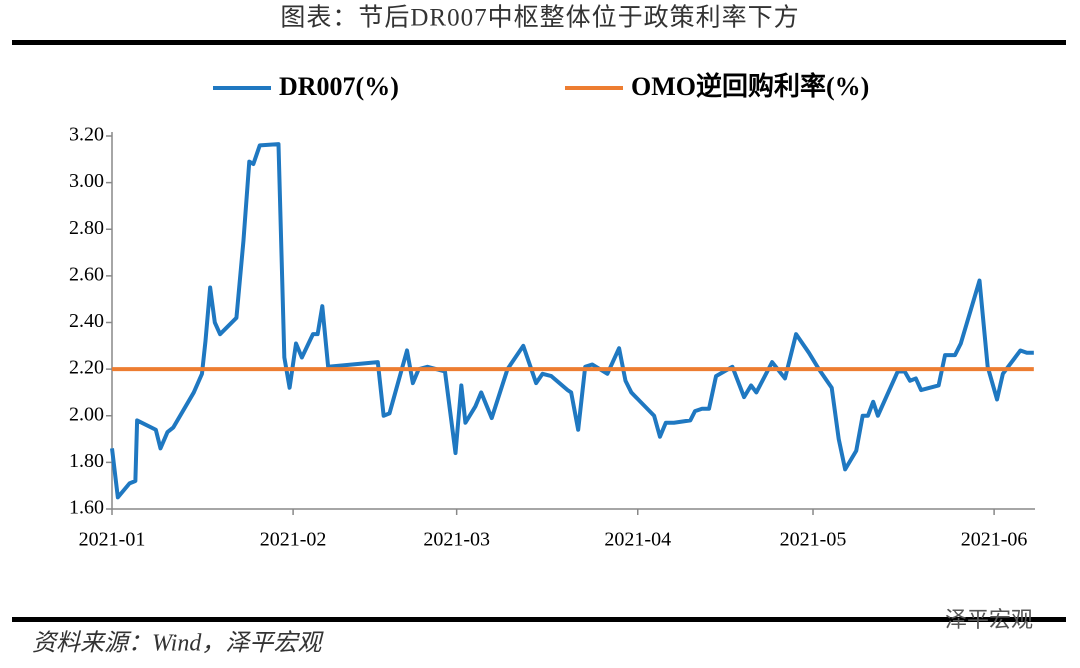 This screenshot has width=1080, height=668. What do you see at coordinates (86, 368) in the screenshot?
I see `y-tick-label: 2.20` at bounding box center [86, 368].